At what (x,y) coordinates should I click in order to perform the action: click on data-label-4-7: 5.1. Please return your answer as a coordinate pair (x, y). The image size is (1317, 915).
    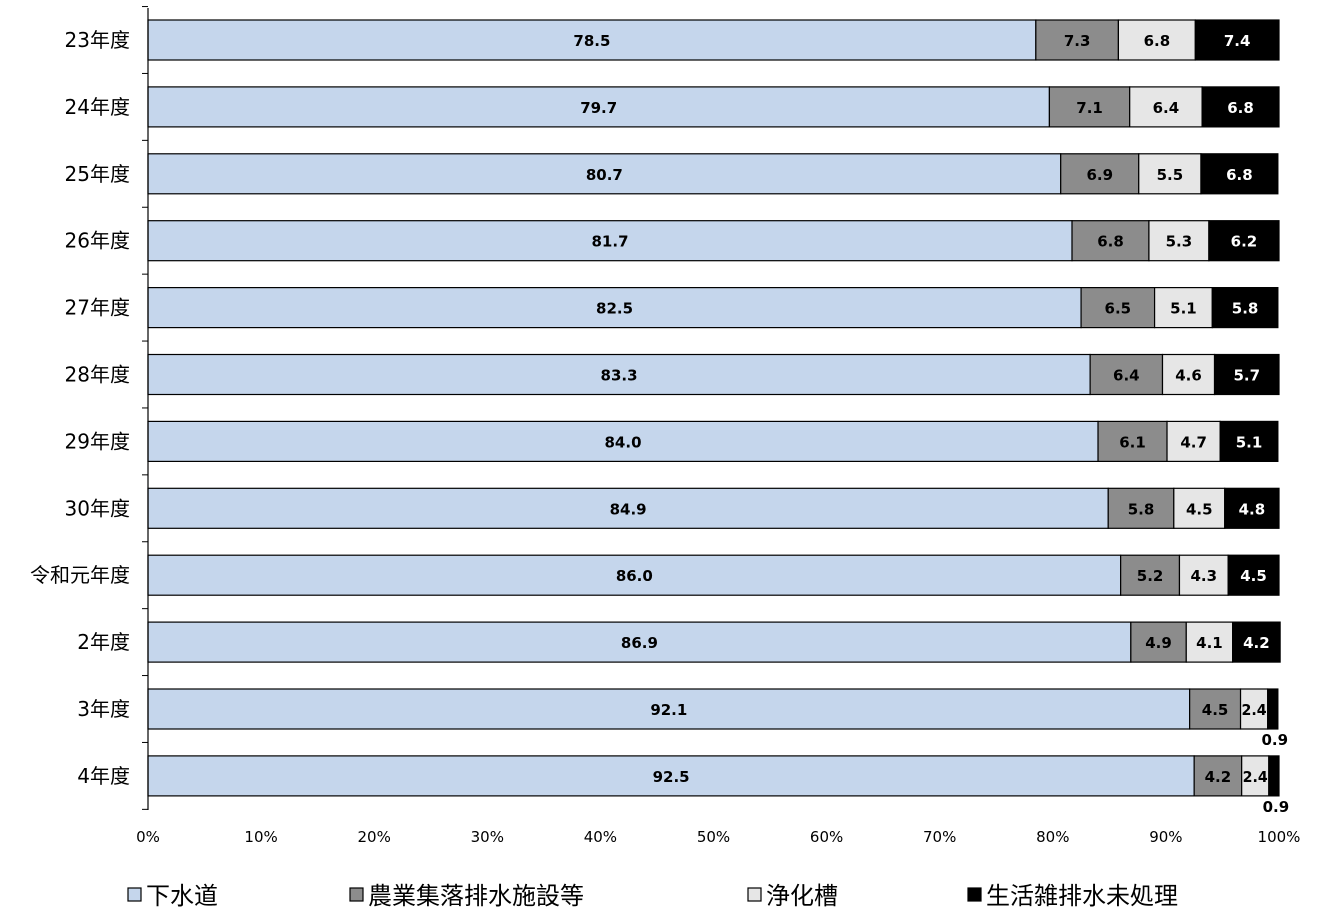
    Looking at the image, I should click on (1249, 442).